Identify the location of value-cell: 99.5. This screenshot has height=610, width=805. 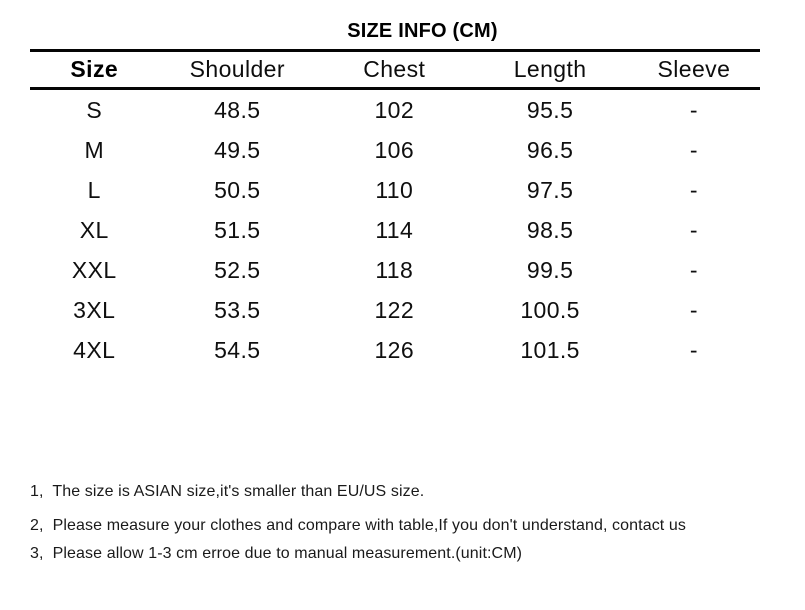
(550, 269).